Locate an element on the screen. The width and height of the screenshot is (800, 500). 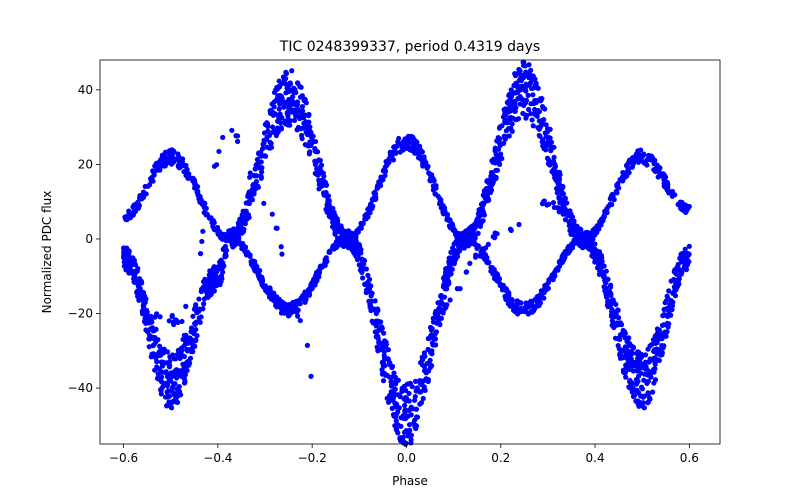
x-tick-label: 0.4 is located at coordinates (595, 458).